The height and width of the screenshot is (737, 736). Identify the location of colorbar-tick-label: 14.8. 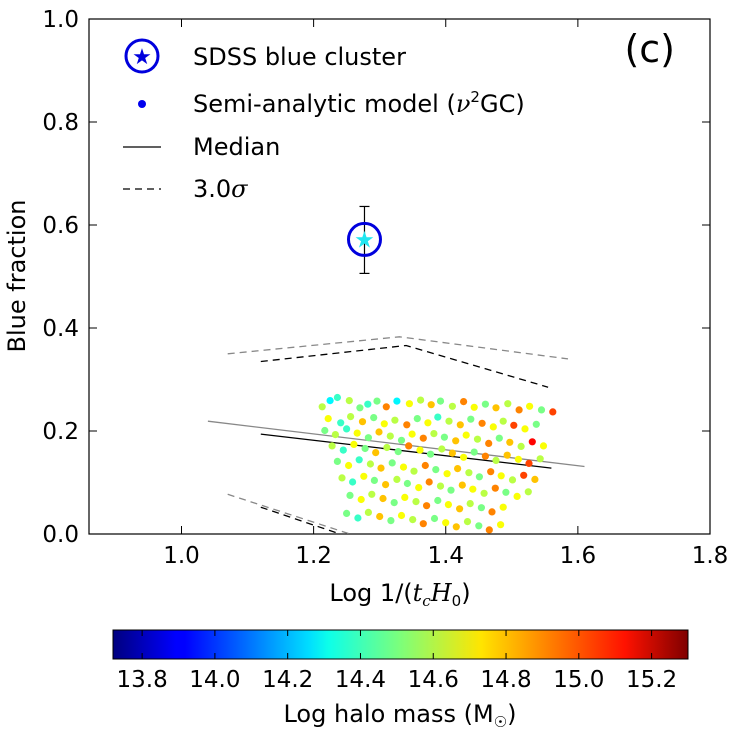
(505, 680).